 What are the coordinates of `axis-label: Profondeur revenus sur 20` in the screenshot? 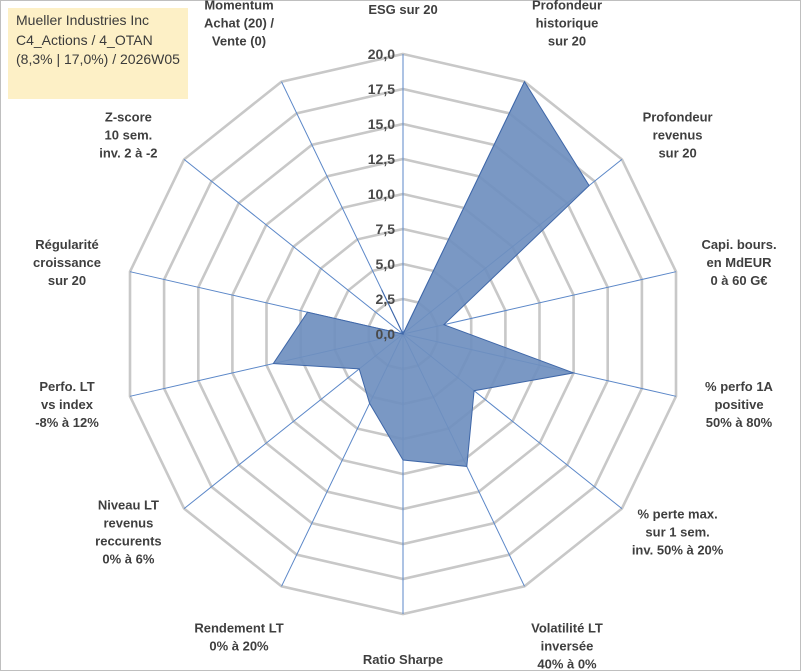 It's located at (678, 135).